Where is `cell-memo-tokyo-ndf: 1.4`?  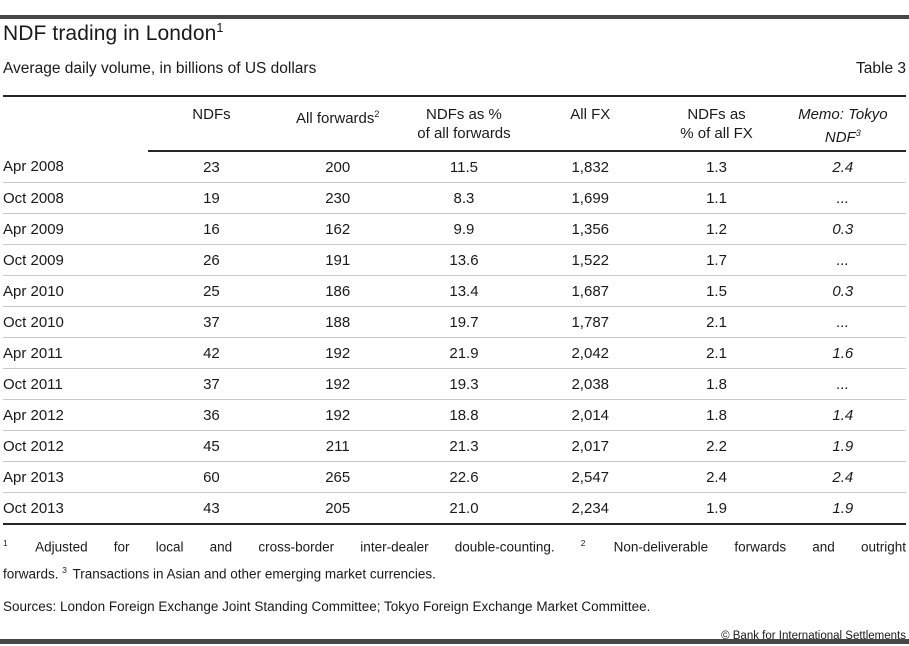
cell-memo-tokyo-ndf: 1.4 is located at coordinates (842, 415).